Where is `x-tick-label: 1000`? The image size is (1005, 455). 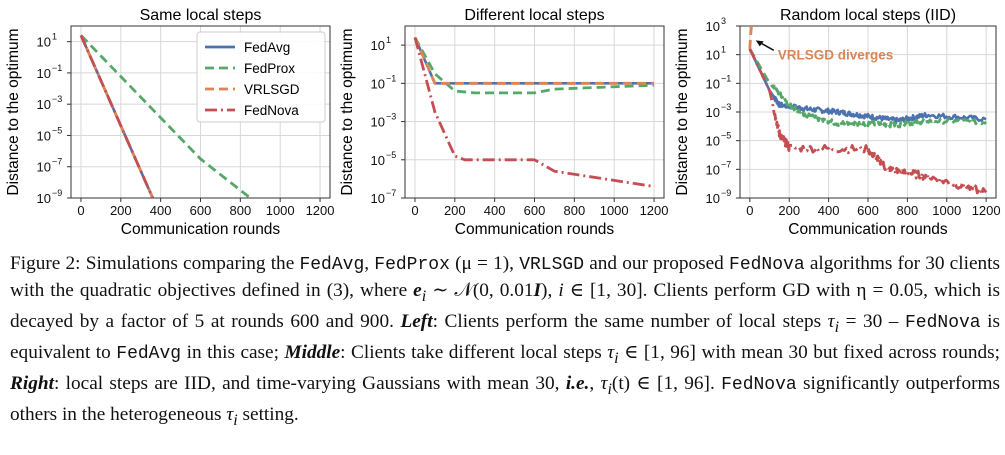 x-tick-label: 1000 is located at coordinates (946, 210).